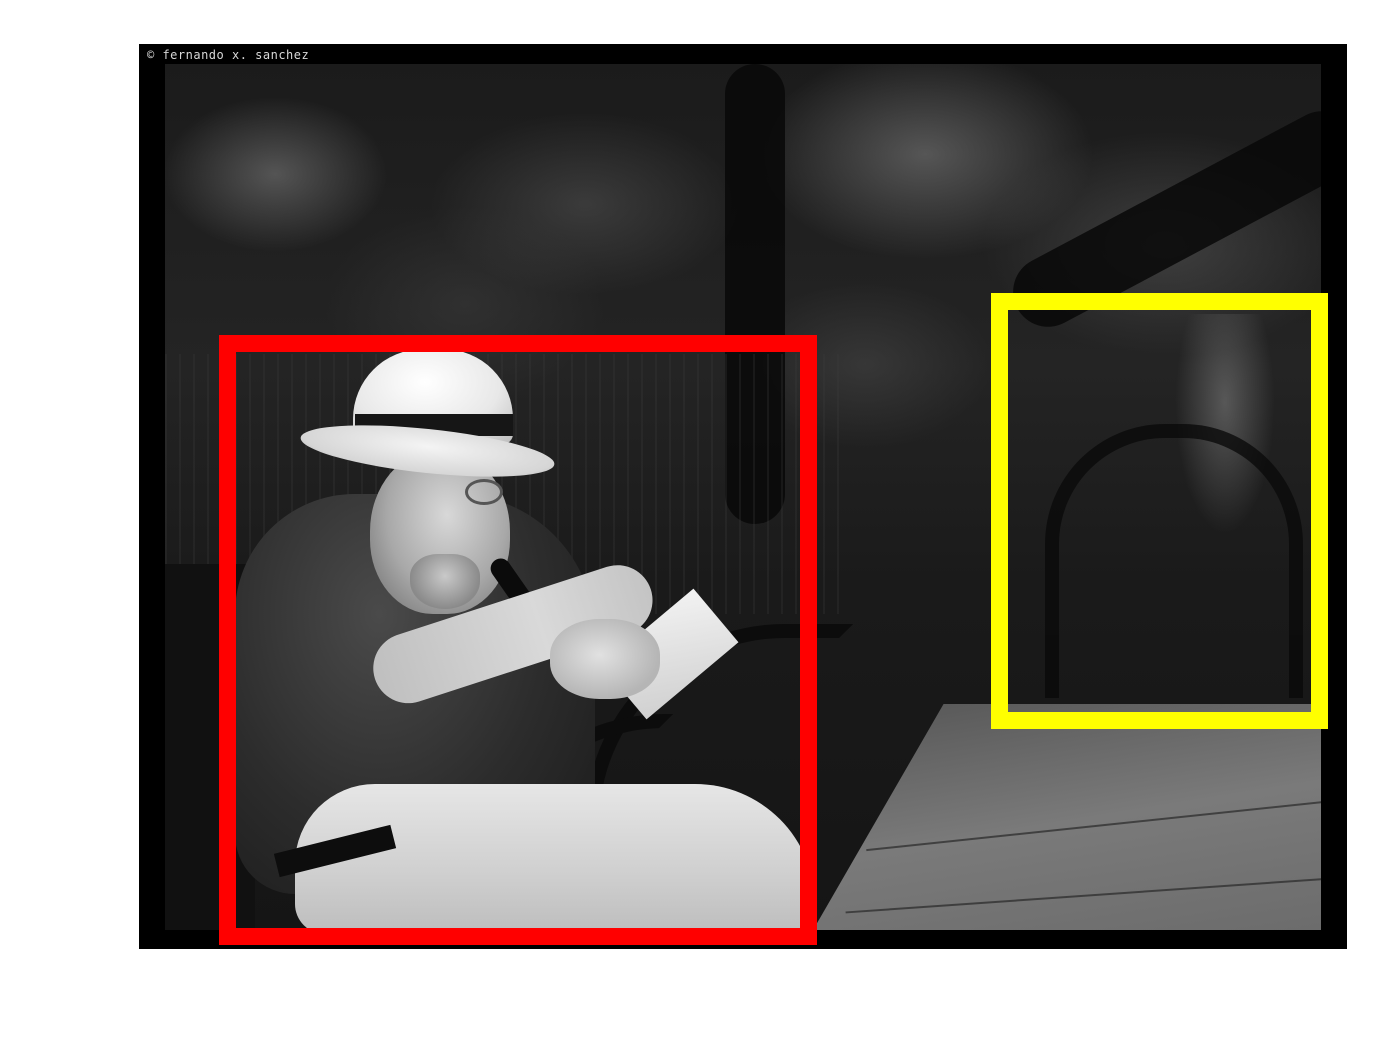 Image resolution: width=1376 pixels, height=1049 pixels. Describe the element at coordinates (484, 492) in the screenshot. I see `glasses` at that location.